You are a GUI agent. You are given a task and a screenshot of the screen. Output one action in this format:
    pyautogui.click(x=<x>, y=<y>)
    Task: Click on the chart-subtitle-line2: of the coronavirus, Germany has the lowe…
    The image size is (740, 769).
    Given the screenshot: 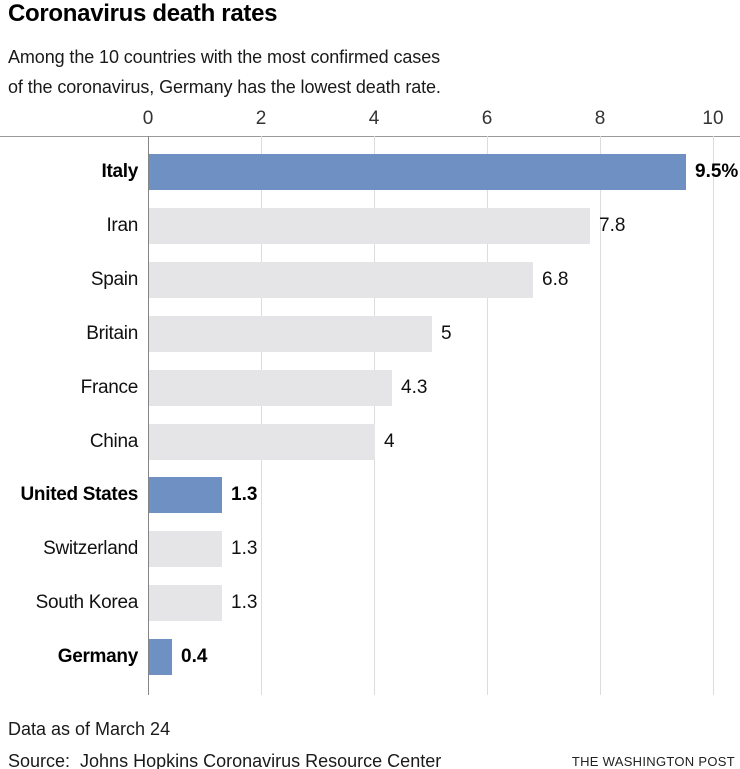 What is the action you would take?
    pyautogui.click(x=224, y=87)
    